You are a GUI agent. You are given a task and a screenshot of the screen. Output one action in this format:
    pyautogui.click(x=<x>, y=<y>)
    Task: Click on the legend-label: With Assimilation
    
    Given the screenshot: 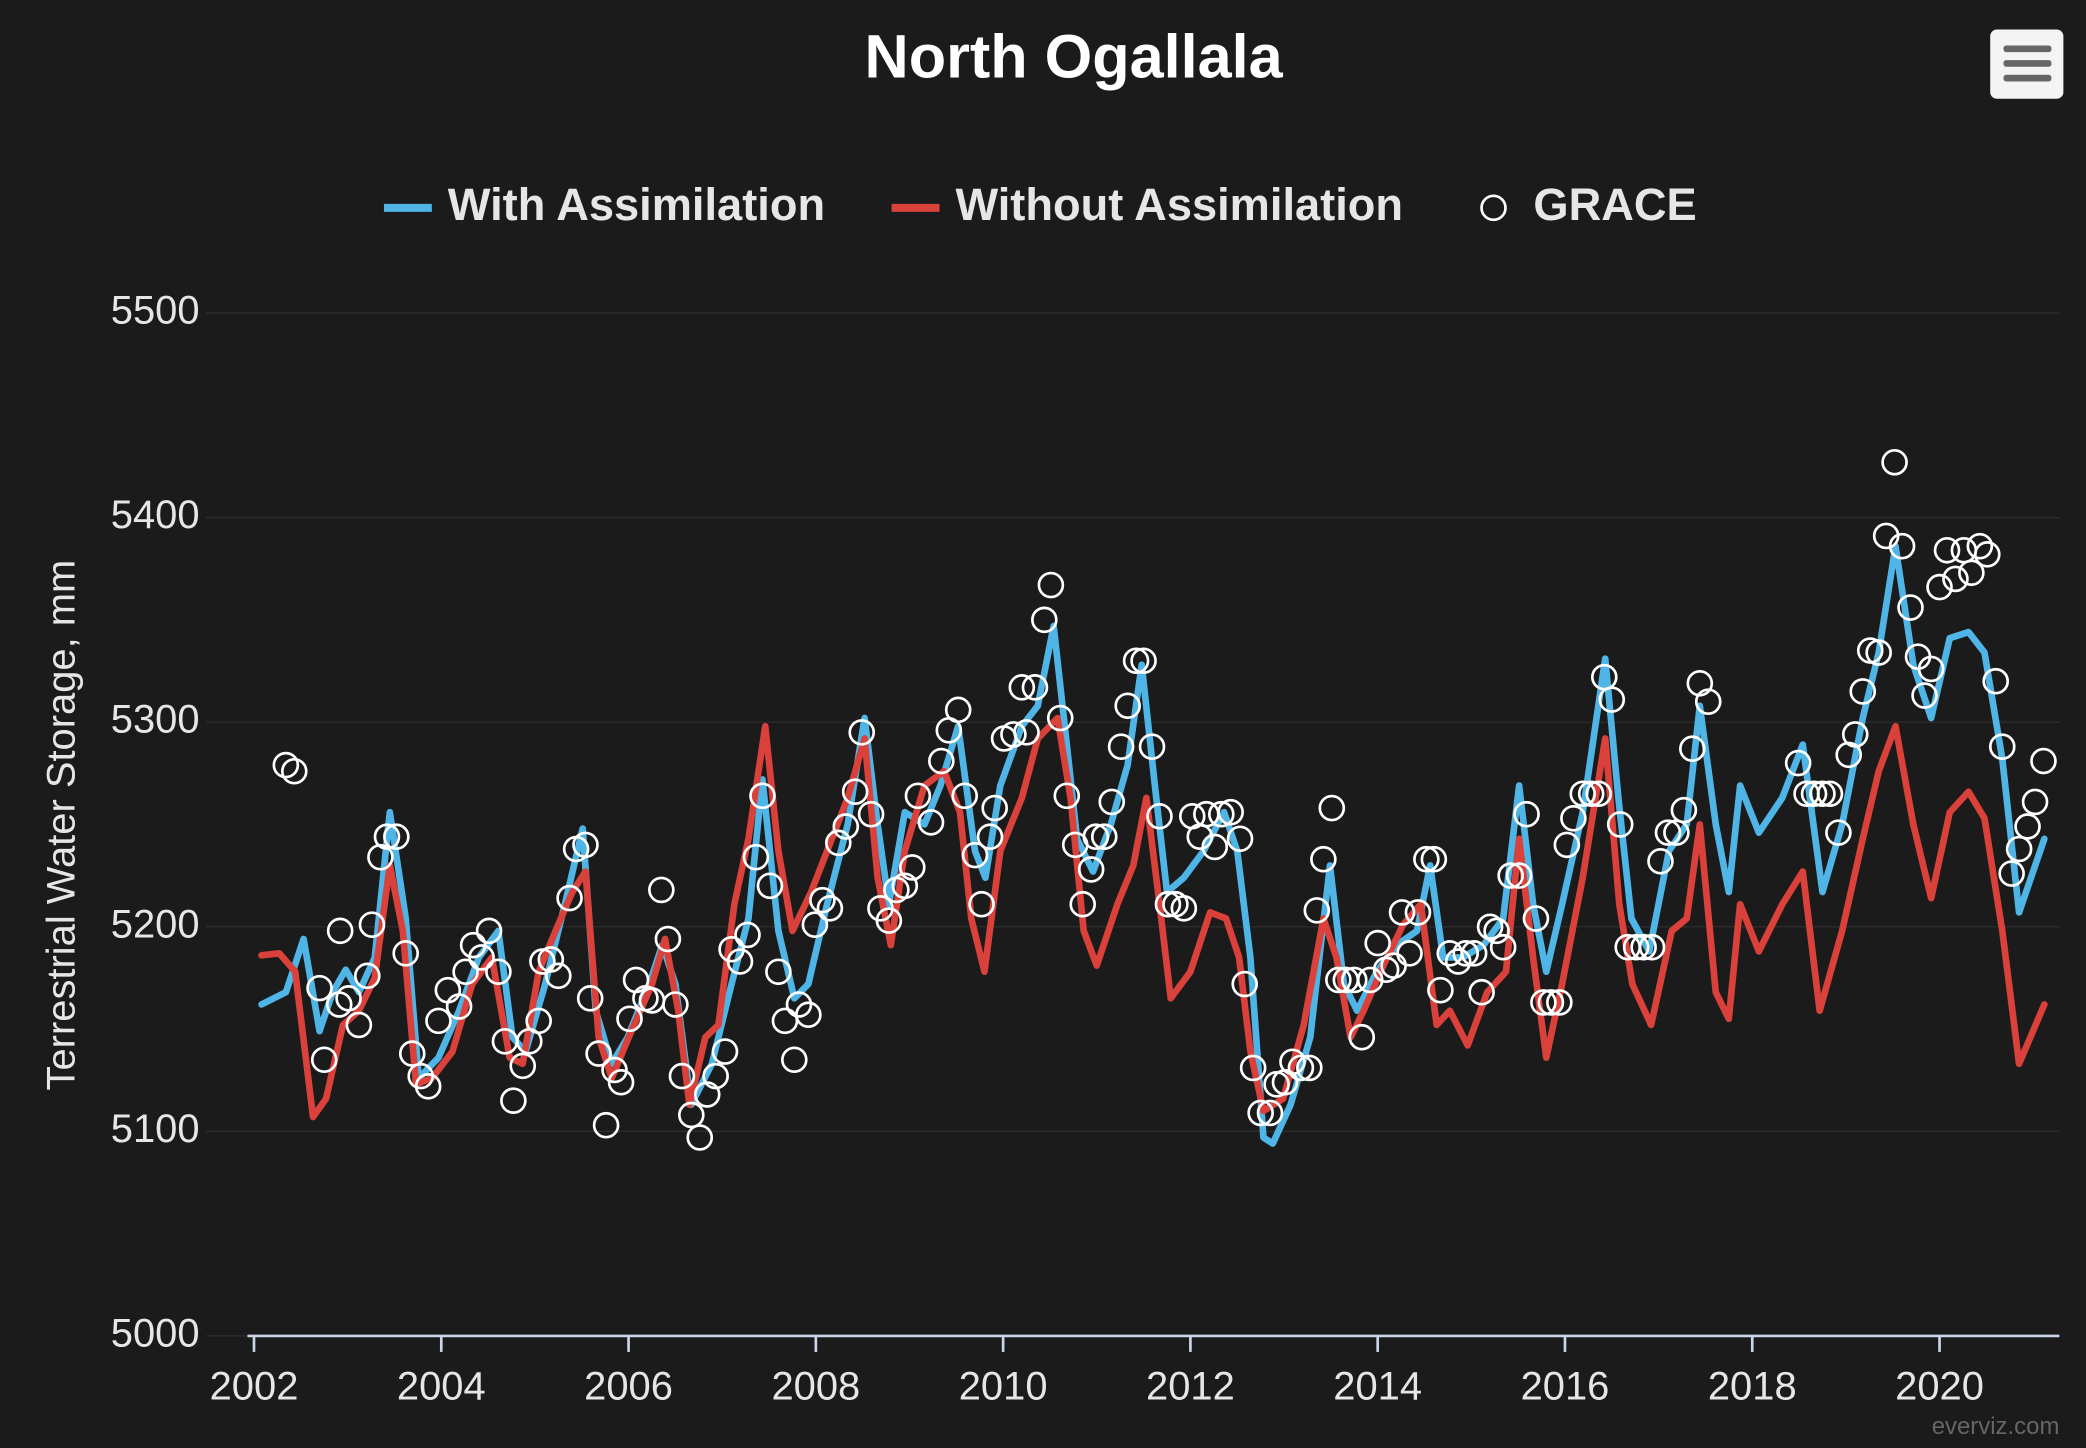 What is the action you would take?
    pyautogui.click(x=636, y=204)
    